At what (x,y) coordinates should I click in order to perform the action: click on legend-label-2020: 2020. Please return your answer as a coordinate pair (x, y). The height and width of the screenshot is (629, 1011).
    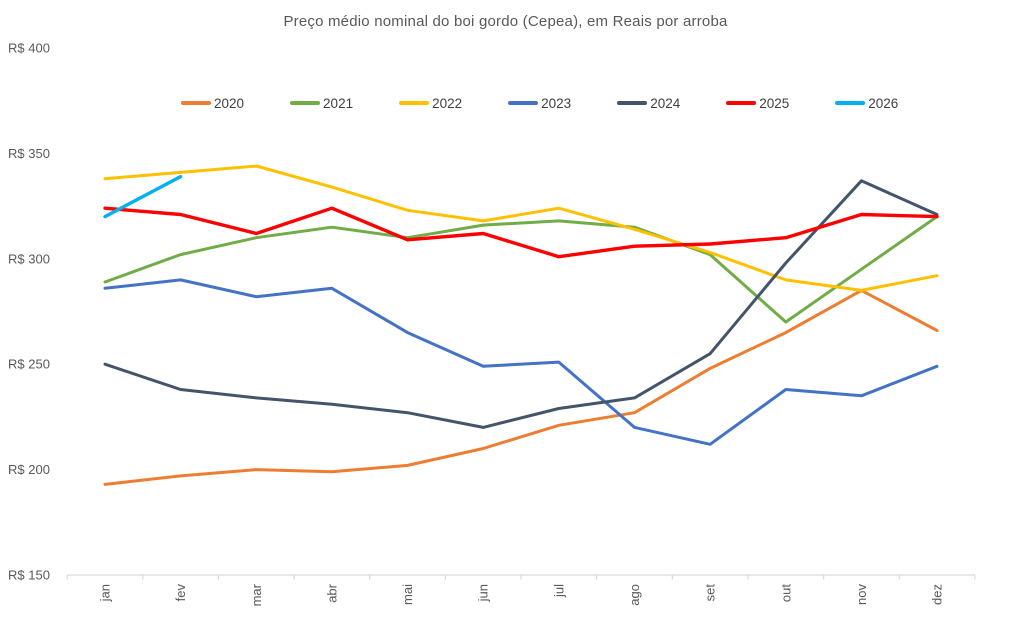
    Looking at the image, I should click on (229, 103).